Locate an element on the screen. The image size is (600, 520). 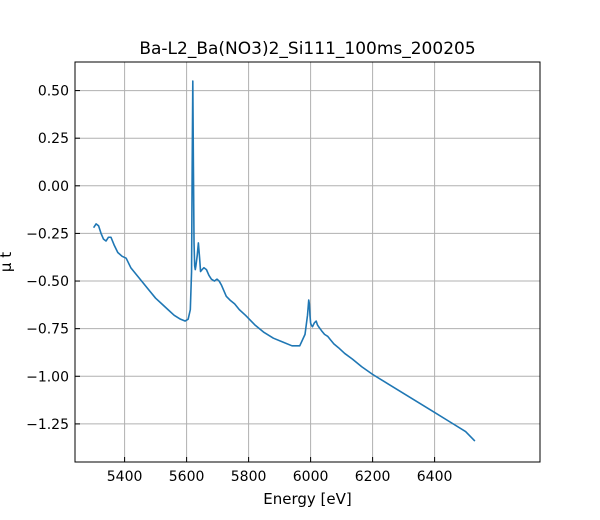
x-tick-label: 5800 is located at coordinates (249, 477).